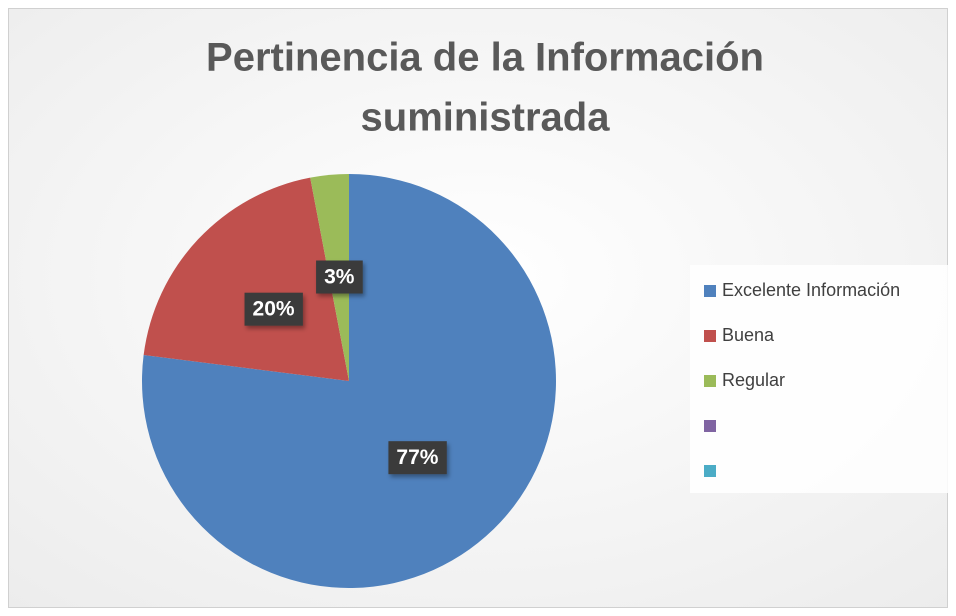 This screenshot has width=956, height=616. I want to click on legend-entries: Excelente Información Buena Regular, so click(802, 378).